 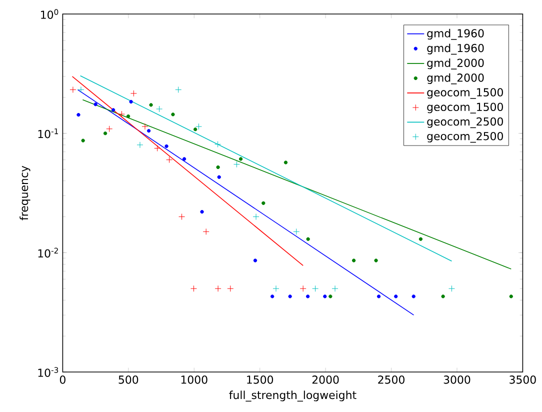 I want to click on x-tick-label: 0, so click(x=63, y=380).